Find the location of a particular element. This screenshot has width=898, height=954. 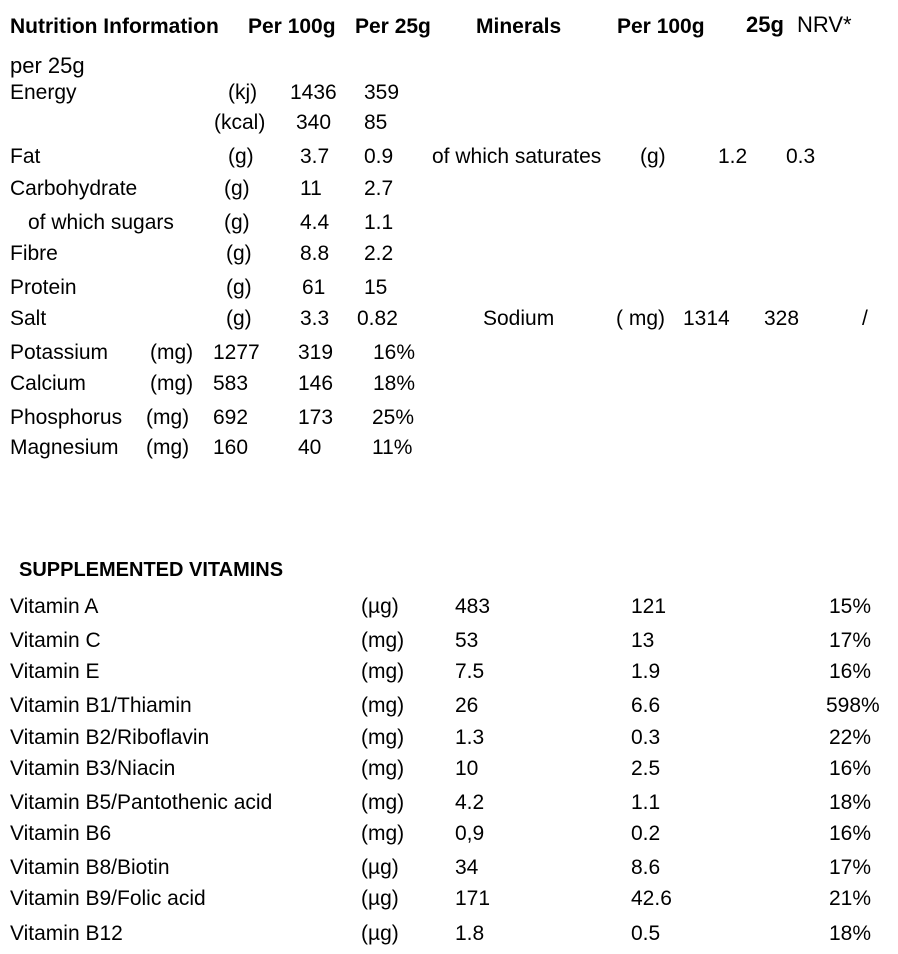

vitamin-per100: 10 is located at coordinates (467, 768).